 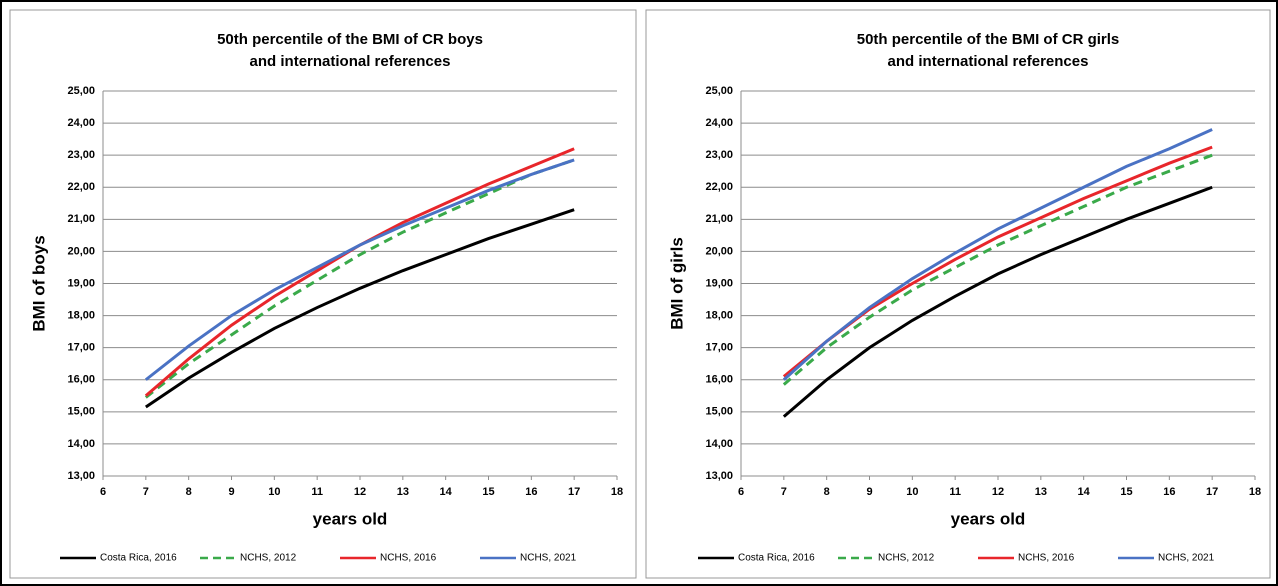 I want to click on y-axis-title: BMI of girls, so click(x=676, y=283).